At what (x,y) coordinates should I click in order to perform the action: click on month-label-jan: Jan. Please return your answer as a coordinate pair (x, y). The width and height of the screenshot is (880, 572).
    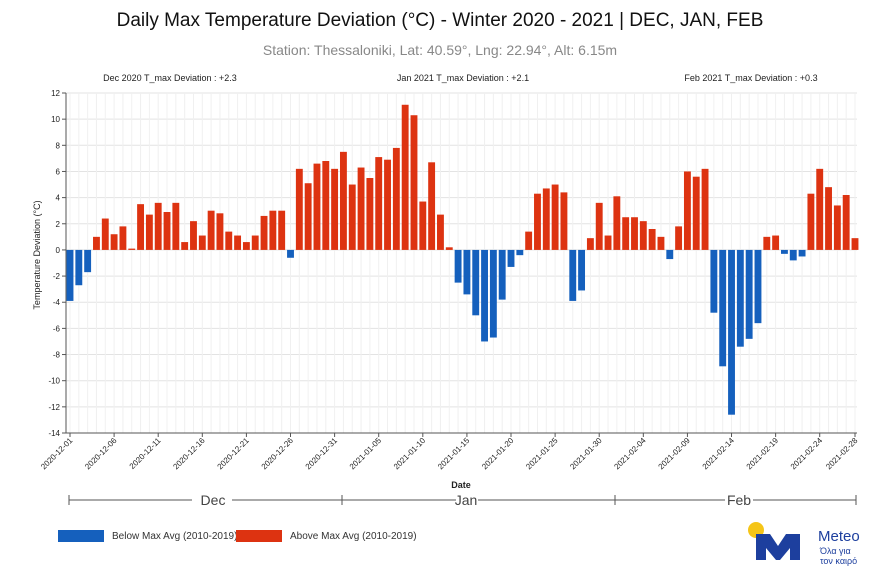
    Looking at the image, I should click on (466, 500).